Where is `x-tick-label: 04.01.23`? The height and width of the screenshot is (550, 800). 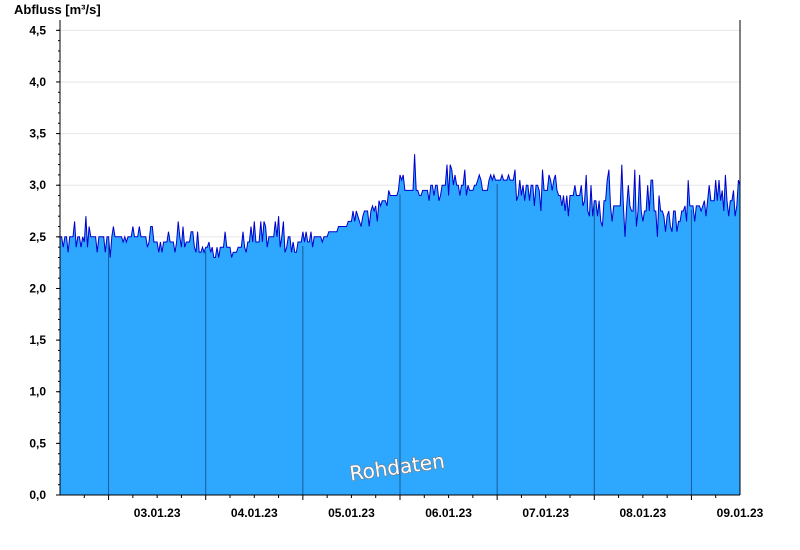
x-tick-label: 04.01.23 is located at coordinates (254, 513).